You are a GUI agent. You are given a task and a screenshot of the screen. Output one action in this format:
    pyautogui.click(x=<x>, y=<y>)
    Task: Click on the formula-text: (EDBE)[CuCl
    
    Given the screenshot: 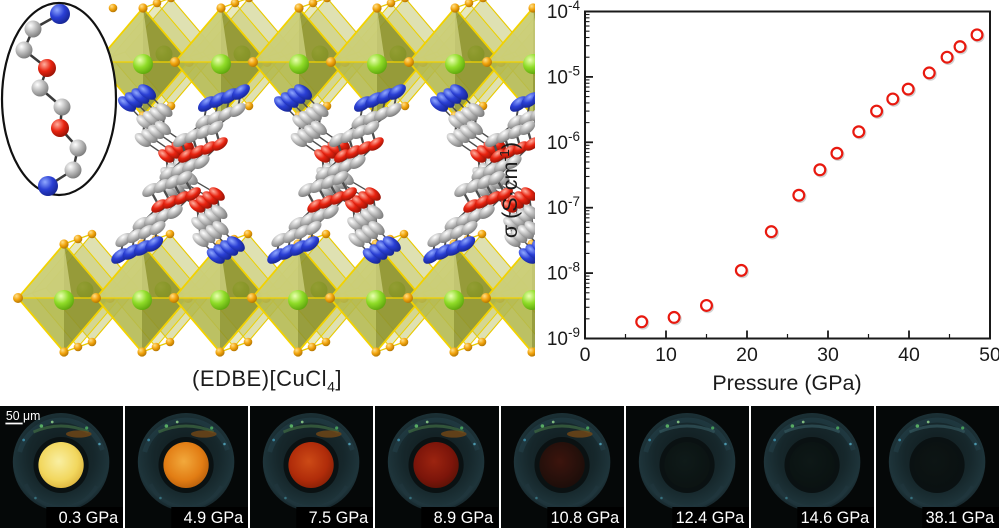 What is the action you would take?
    pyautogui.click(x=260, y=378)
    